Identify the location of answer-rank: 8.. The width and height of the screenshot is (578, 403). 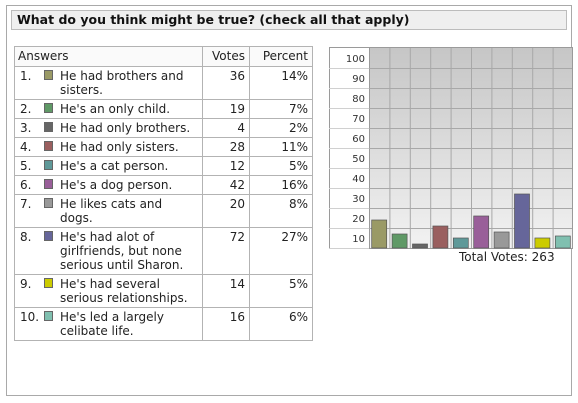
(26, 237).